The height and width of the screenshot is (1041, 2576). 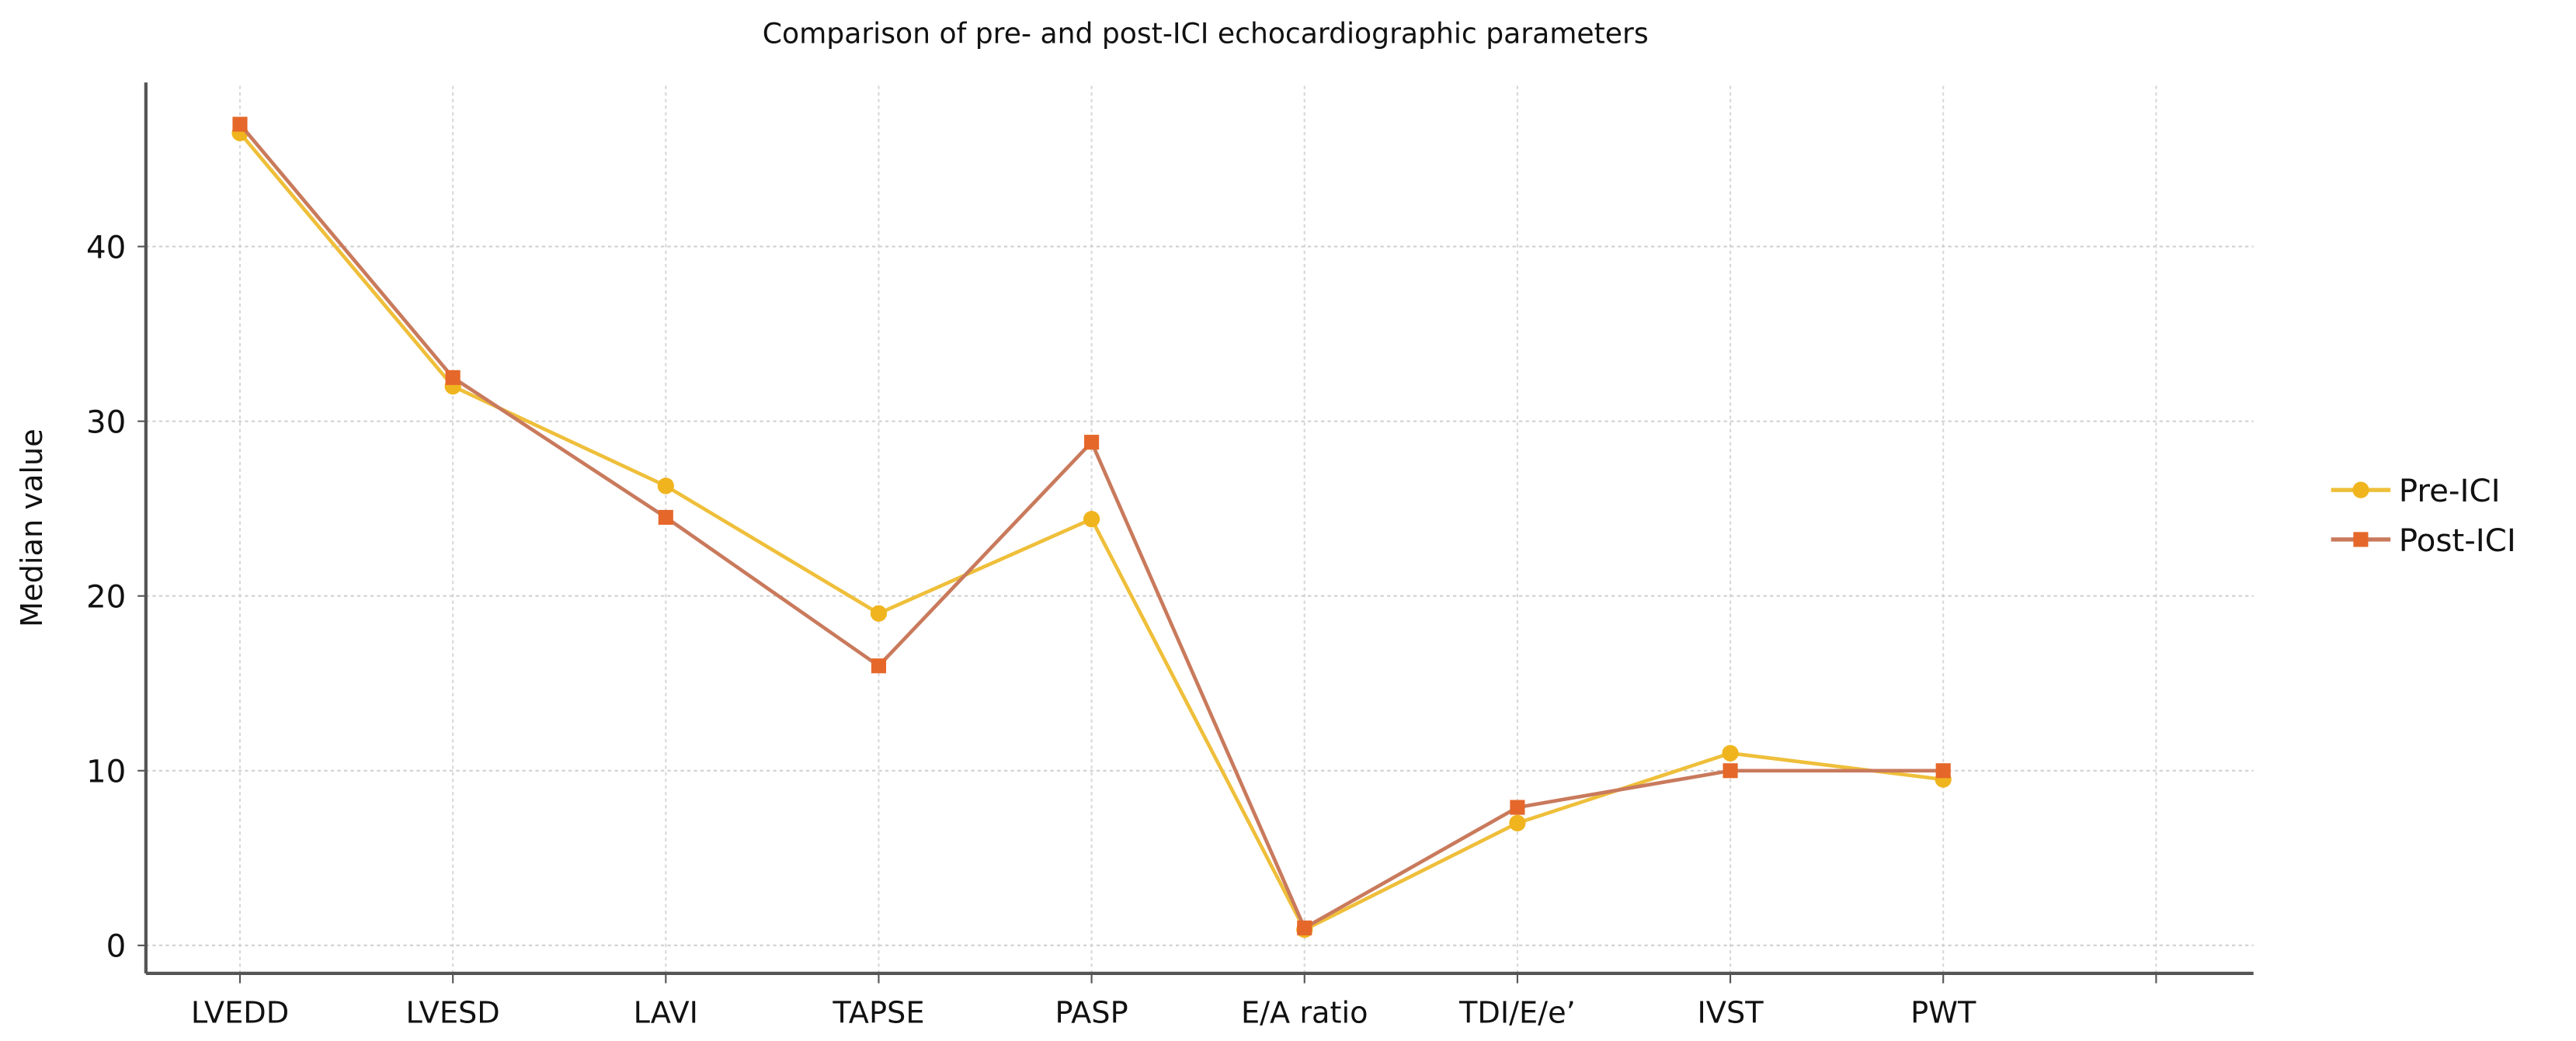 I want to click on y-tick-label: 10, so click(x=106, y=772).